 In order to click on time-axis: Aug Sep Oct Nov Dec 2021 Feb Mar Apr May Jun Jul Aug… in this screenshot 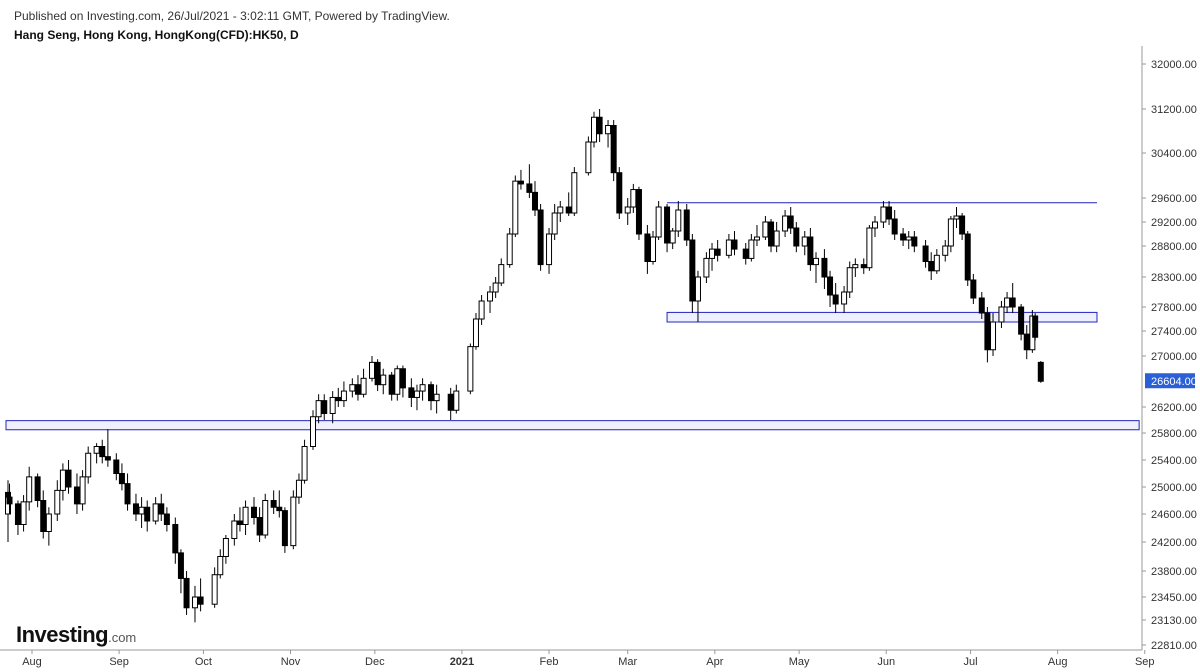, I will do `click(588, 659)`.